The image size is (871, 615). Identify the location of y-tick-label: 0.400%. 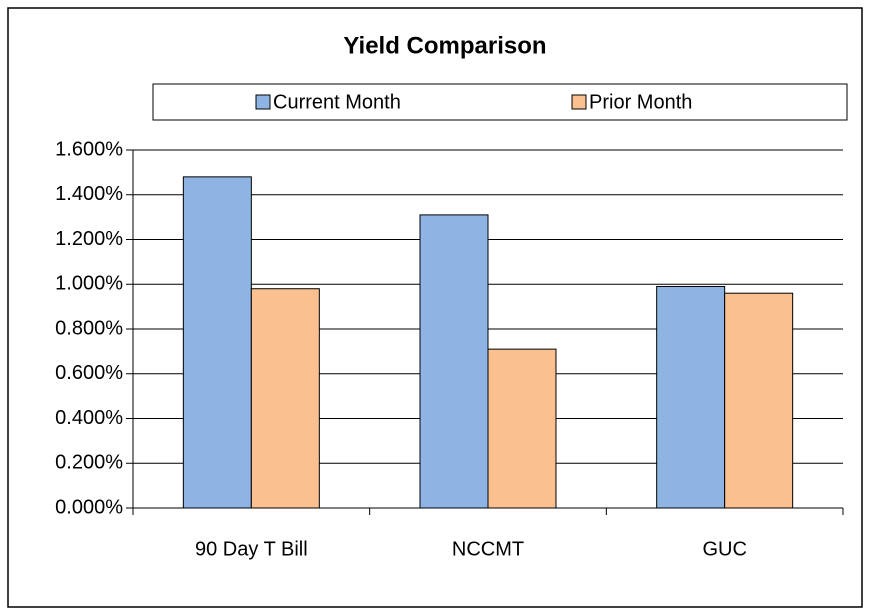
(89, 418).